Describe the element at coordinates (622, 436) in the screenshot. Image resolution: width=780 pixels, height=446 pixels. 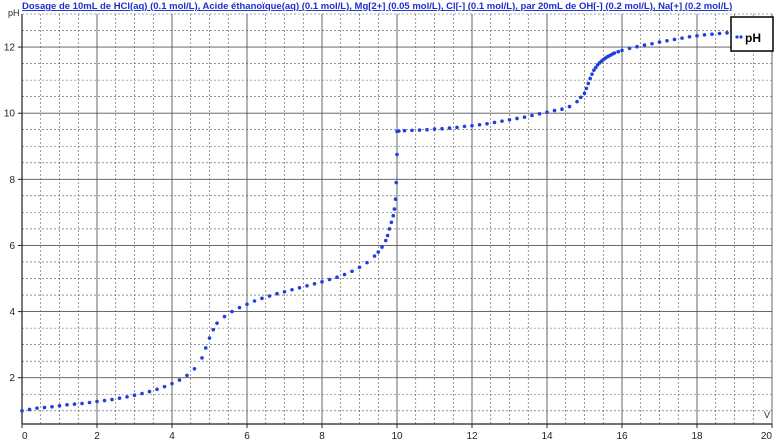
I see `x-tick-label: 16` at that location.